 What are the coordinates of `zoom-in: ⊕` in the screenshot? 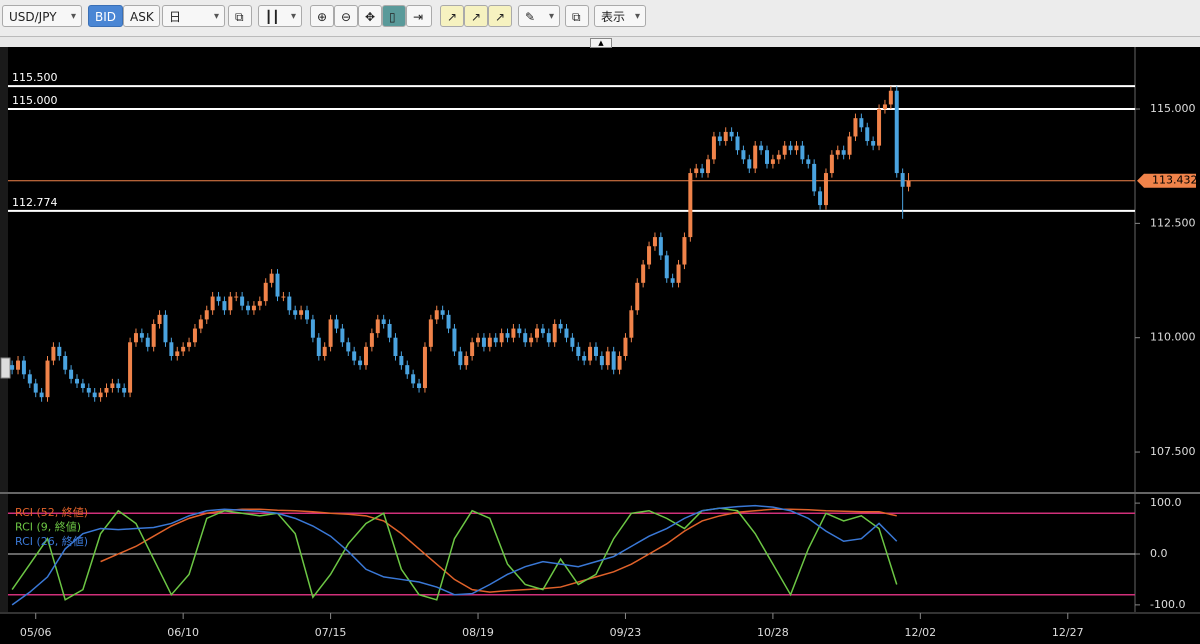 It's located at (322, 16).